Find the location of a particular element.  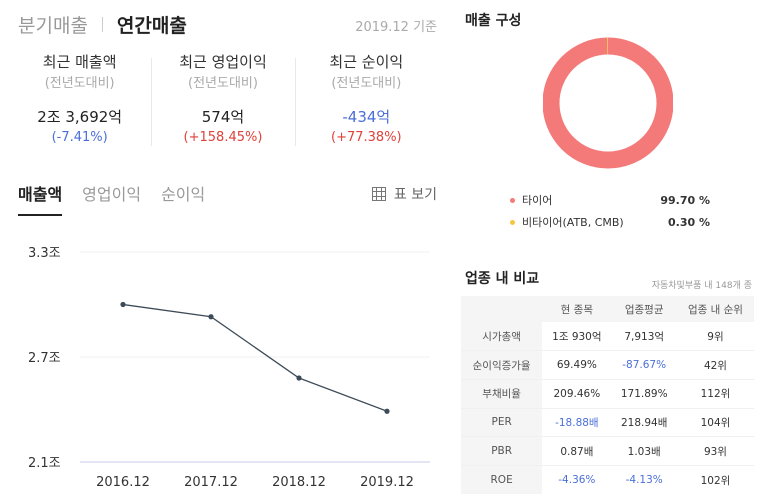

legend-item: 비타이어(ATB, CMB) 0.30 % is located at coordinates (610, 222).